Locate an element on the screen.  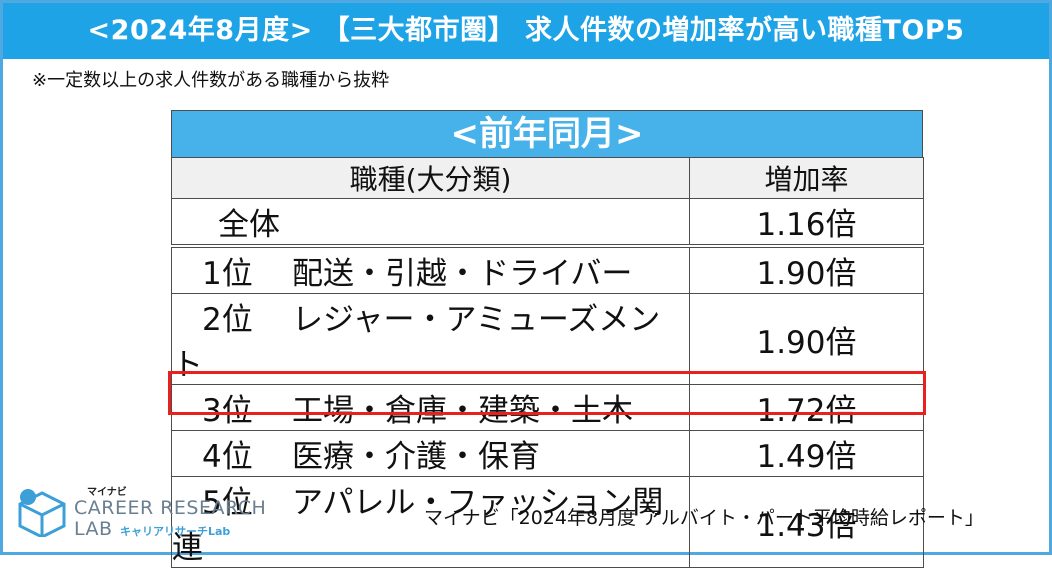
rank-label: 5位 is located at coordinates (227, 503).